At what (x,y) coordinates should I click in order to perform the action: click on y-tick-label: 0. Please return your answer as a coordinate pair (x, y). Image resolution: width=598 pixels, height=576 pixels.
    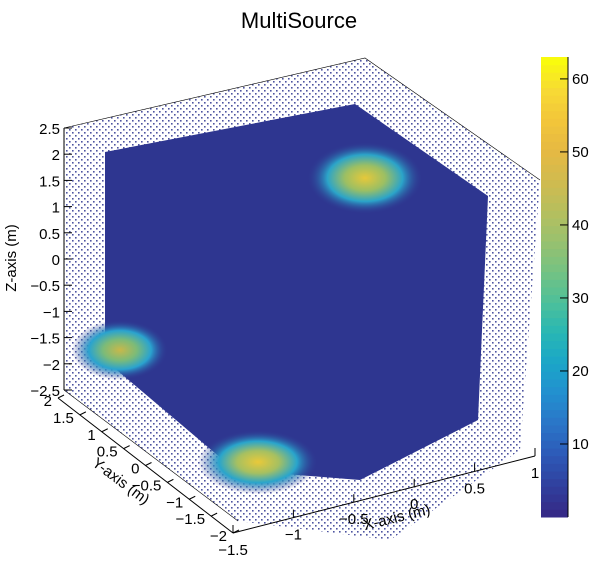
    Looking at the image, I should click on (135, 469).